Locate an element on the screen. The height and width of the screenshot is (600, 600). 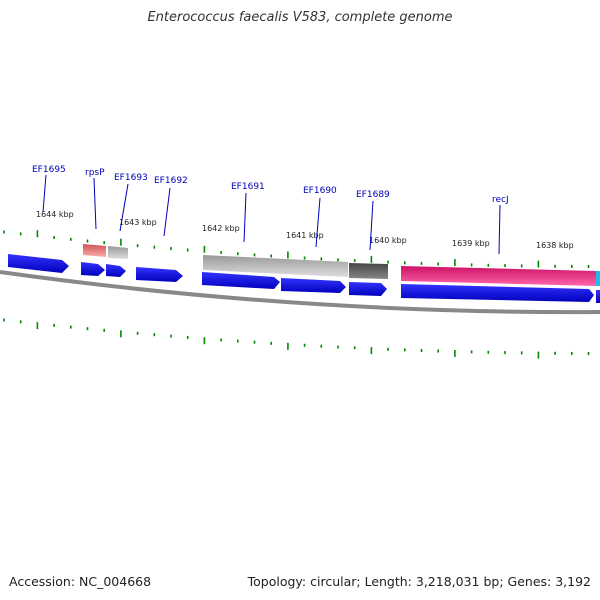
EF1693-pseudo-feature is located at coordinates (118, 252).